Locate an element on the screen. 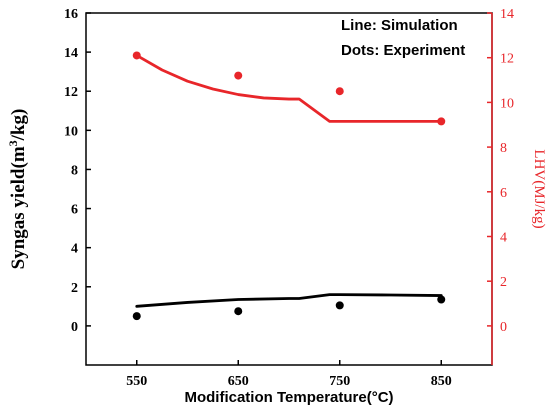 The image size is (550, 408). y-right-tick-label: 10 is located at coordinates (507, 103).